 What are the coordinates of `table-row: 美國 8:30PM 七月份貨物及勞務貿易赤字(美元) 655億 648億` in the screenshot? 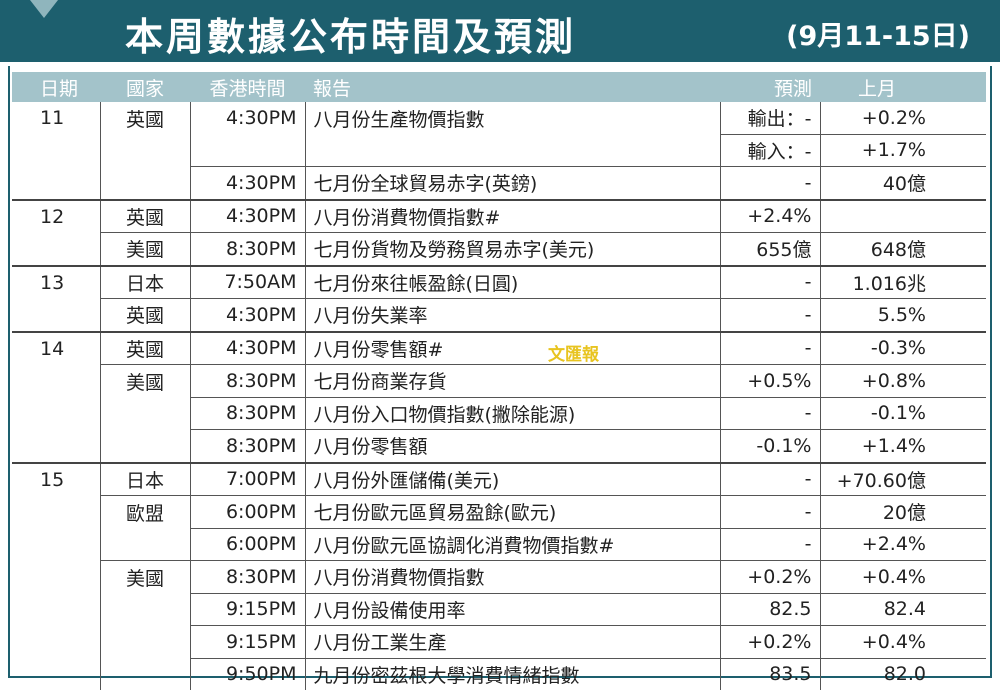 It's located at (499, 249).